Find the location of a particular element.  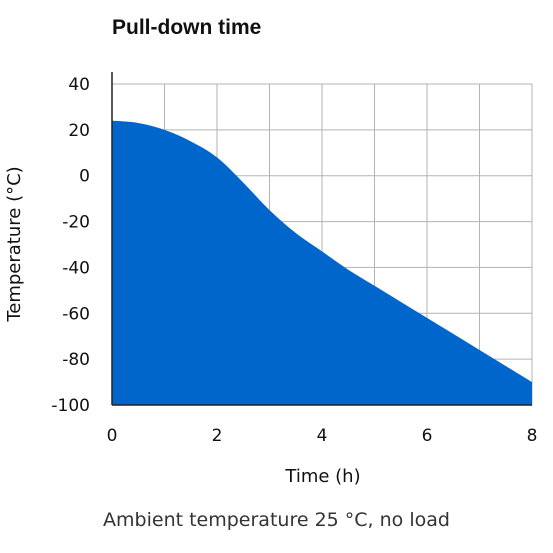

y-tick-label: -20 is located at coordinates (76, 223).